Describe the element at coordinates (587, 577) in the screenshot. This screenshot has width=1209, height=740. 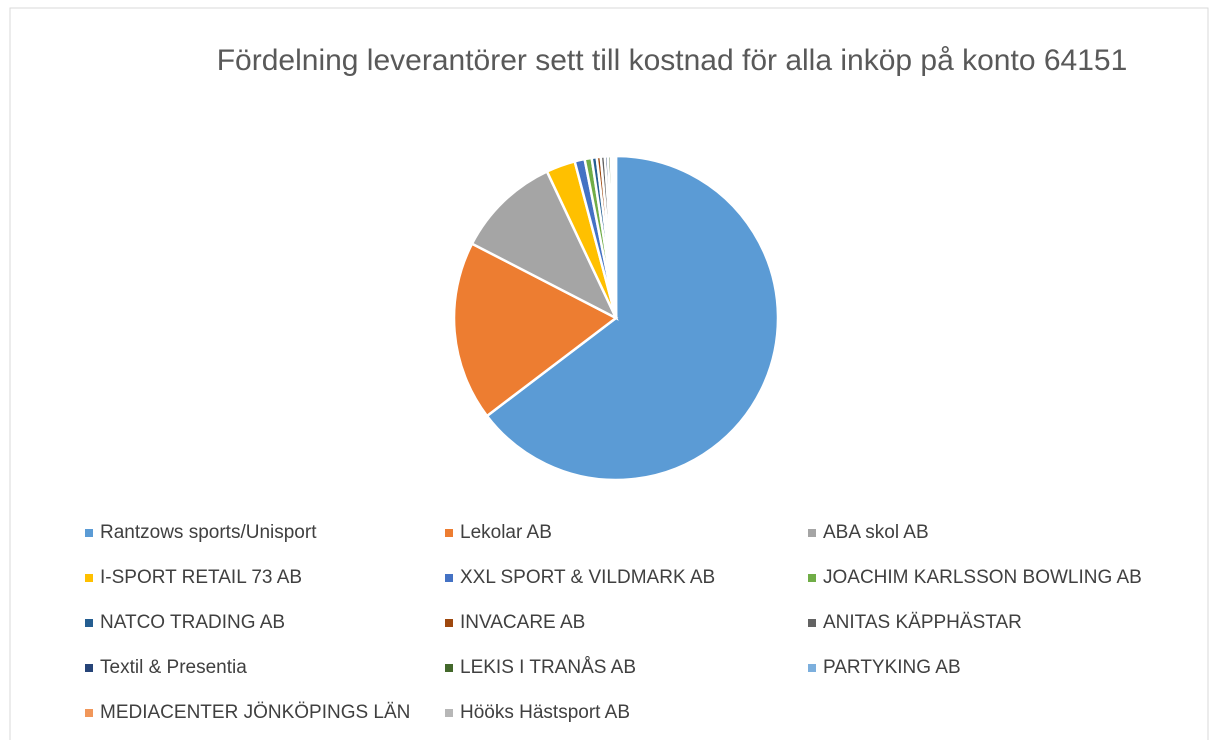
I see `legend-label: XXL SPORT & VILDMARK AB` at that location.